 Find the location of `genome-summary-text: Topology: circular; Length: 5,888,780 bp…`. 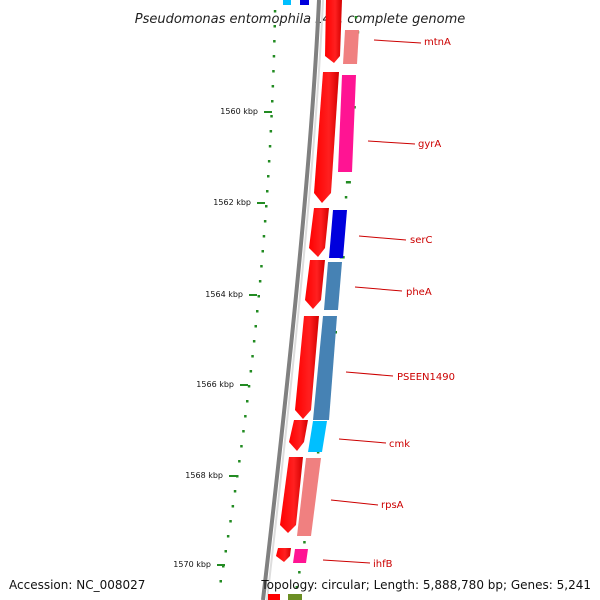

genome-summary-text: Topology: circular; Length: 5,888,780 bp… is located at coordinates (426, 585).